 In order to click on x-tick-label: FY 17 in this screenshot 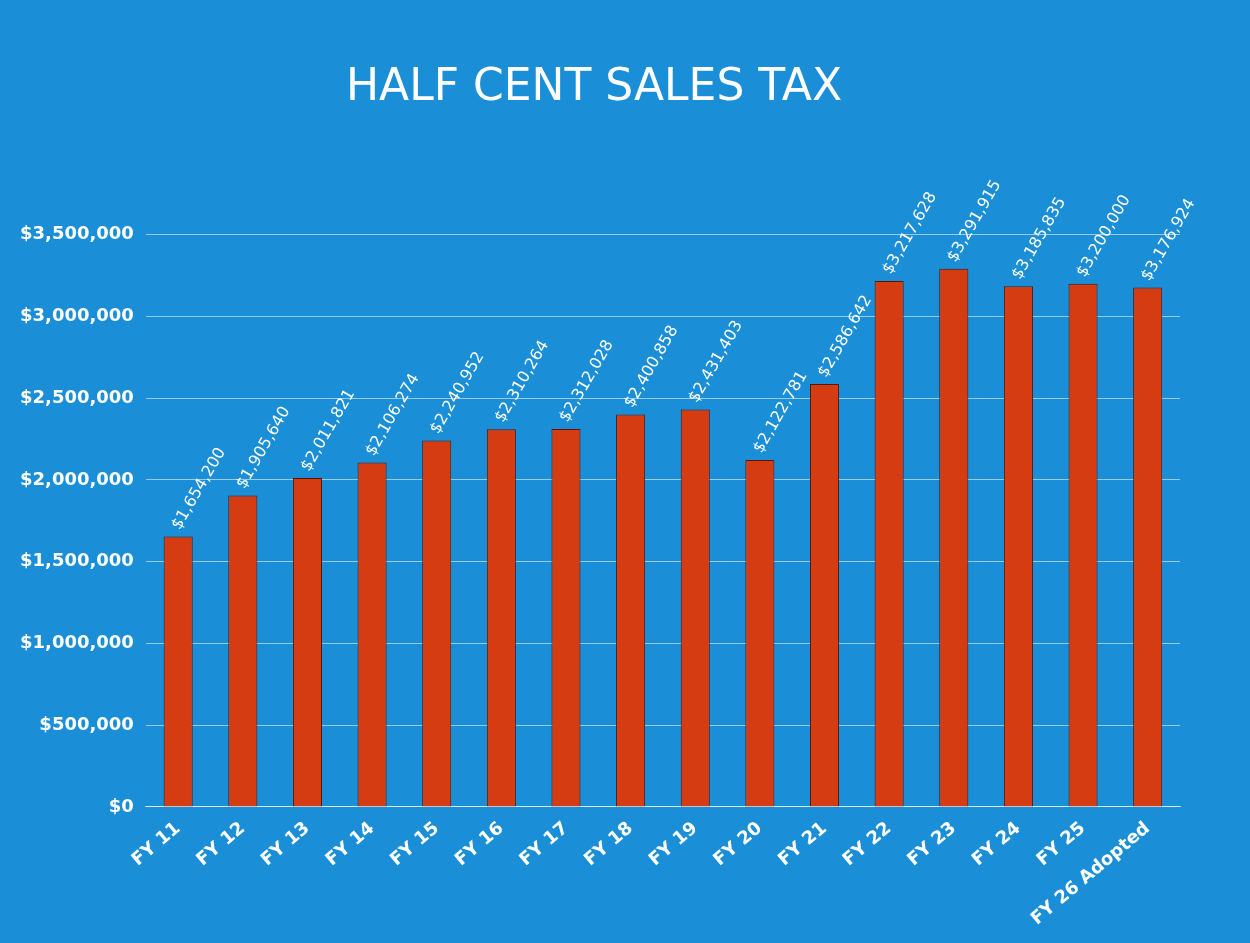, I will do `click(543, 843)`.